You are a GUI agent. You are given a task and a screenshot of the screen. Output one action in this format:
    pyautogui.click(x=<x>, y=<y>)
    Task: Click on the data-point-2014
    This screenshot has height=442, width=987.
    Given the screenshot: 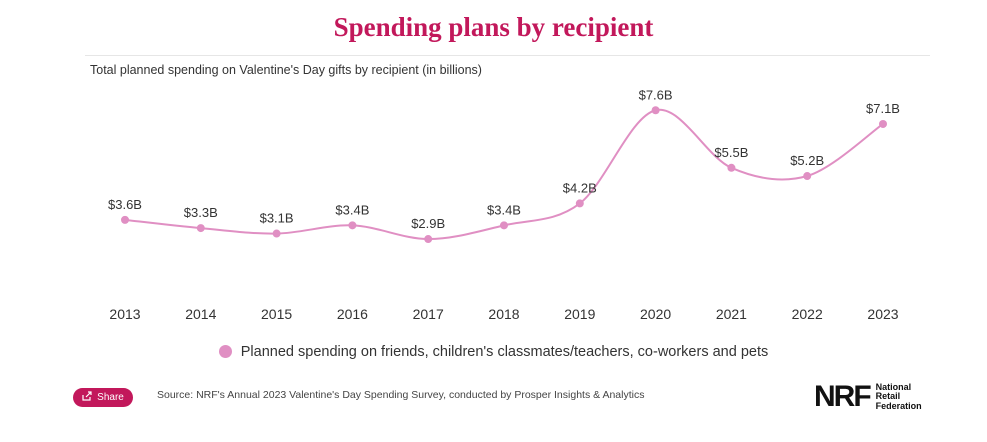 What is the action you would take?
    pyautogui.click(x=200, y=228)
    